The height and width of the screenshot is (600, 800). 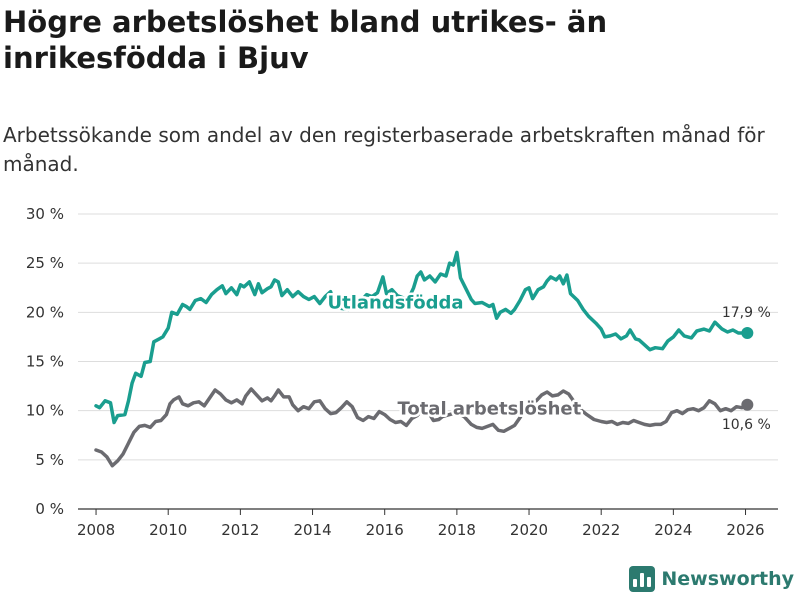 What do you see at coordinates (747, 332) in the screenshot?
I see `end-marker-utlandsfodda` at bounding box center [747, 332].